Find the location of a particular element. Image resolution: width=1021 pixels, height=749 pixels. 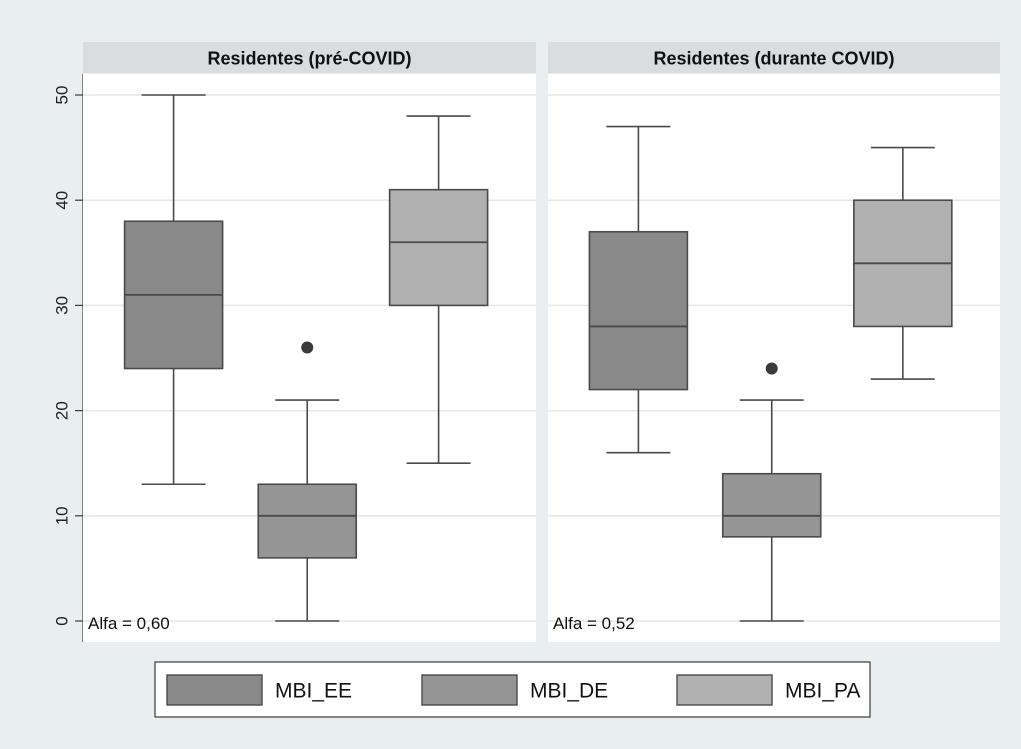

y-tick-label: 20 is located at coordinates (62, 410).